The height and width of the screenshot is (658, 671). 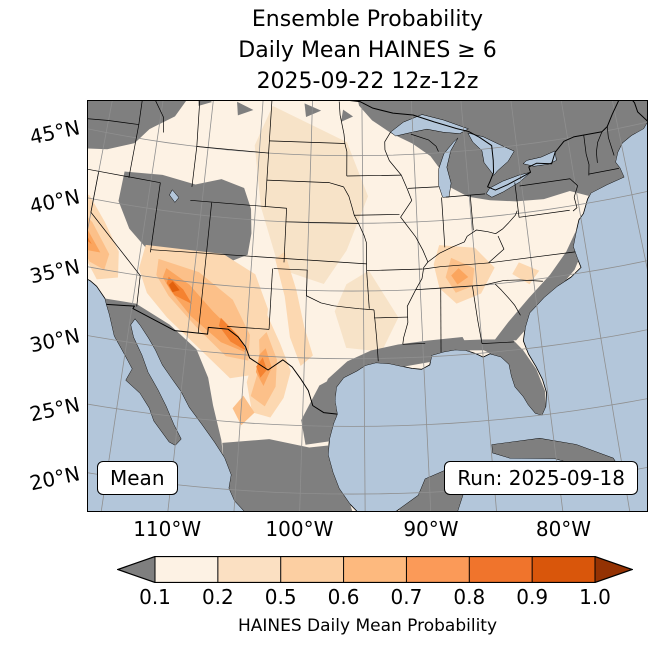 I want to click on colorbar-title: HAINES Daily Mean Probability, so click(x=367, y=626).